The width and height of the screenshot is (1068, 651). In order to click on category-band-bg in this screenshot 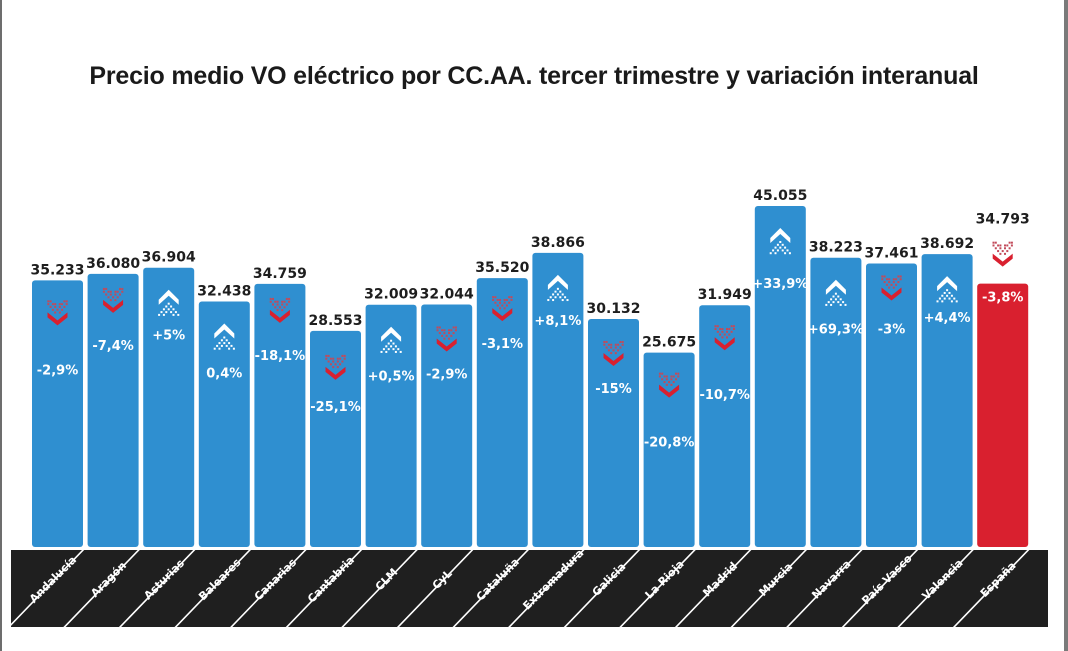, I will do `click(529, 588)`.